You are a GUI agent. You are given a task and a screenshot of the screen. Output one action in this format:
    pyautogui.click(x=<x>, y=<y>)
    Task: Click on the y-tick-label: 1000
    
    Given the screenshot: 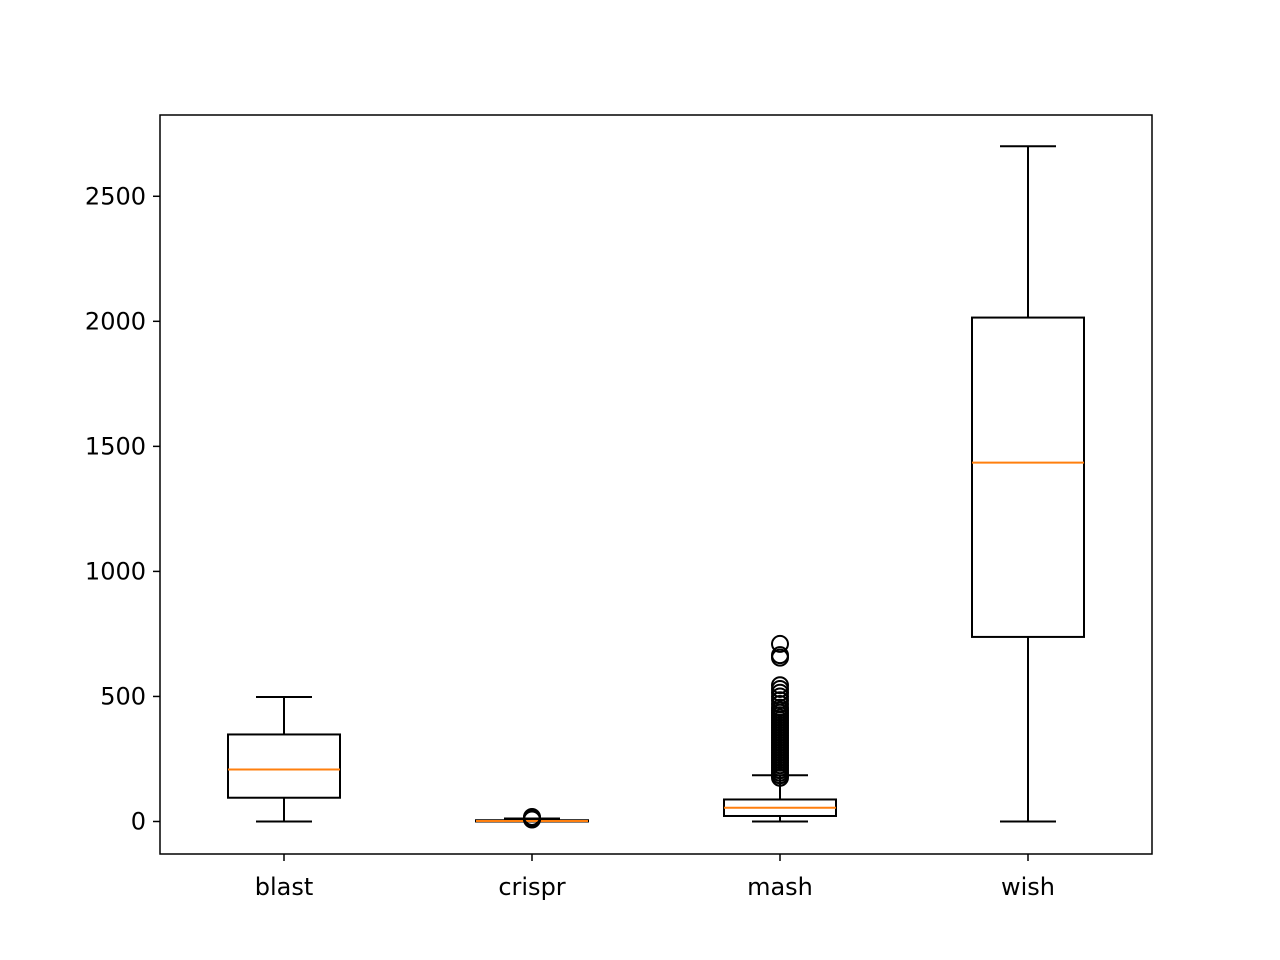 What is the action you would take?
    pyautogui.click(x=115, y=571)
    